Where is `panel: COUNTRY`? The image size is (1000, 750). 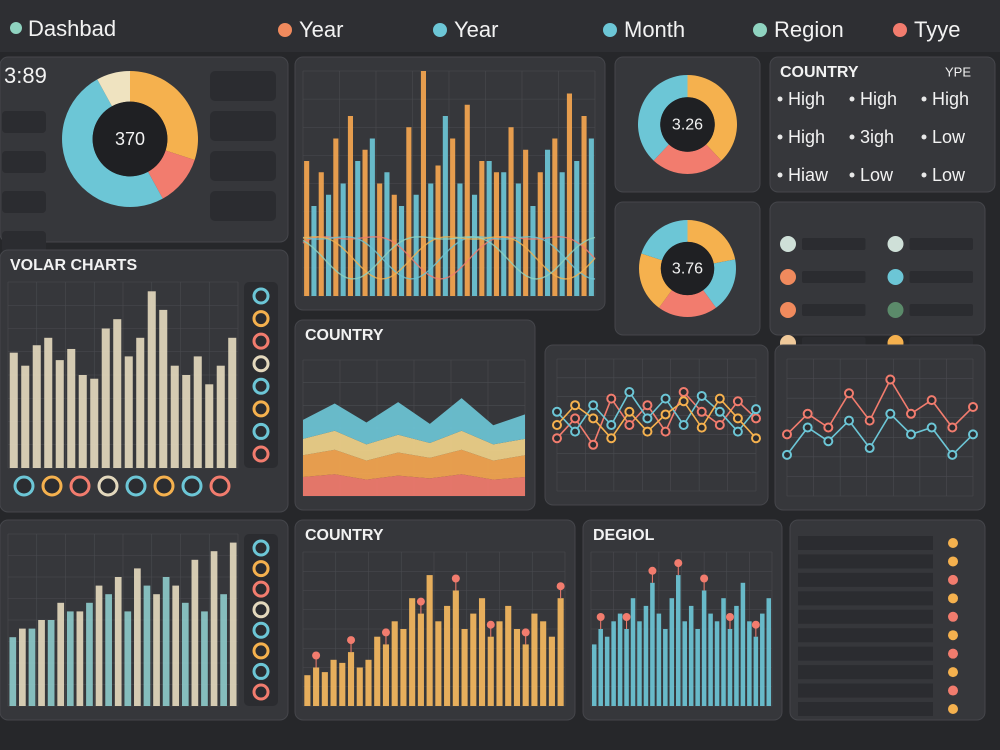
panel: COUNTRY is located at coordinates (415, 415).